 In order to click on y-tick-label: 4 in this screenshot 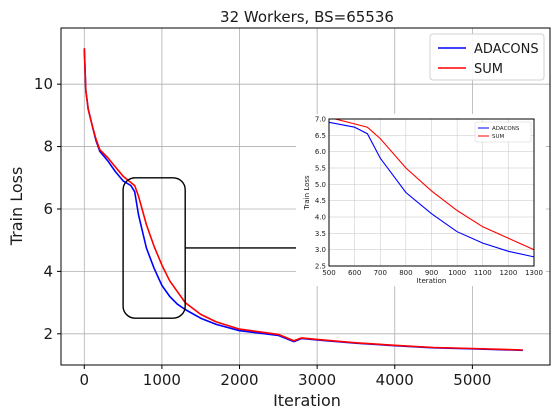, I will do `click(48, 271)`.